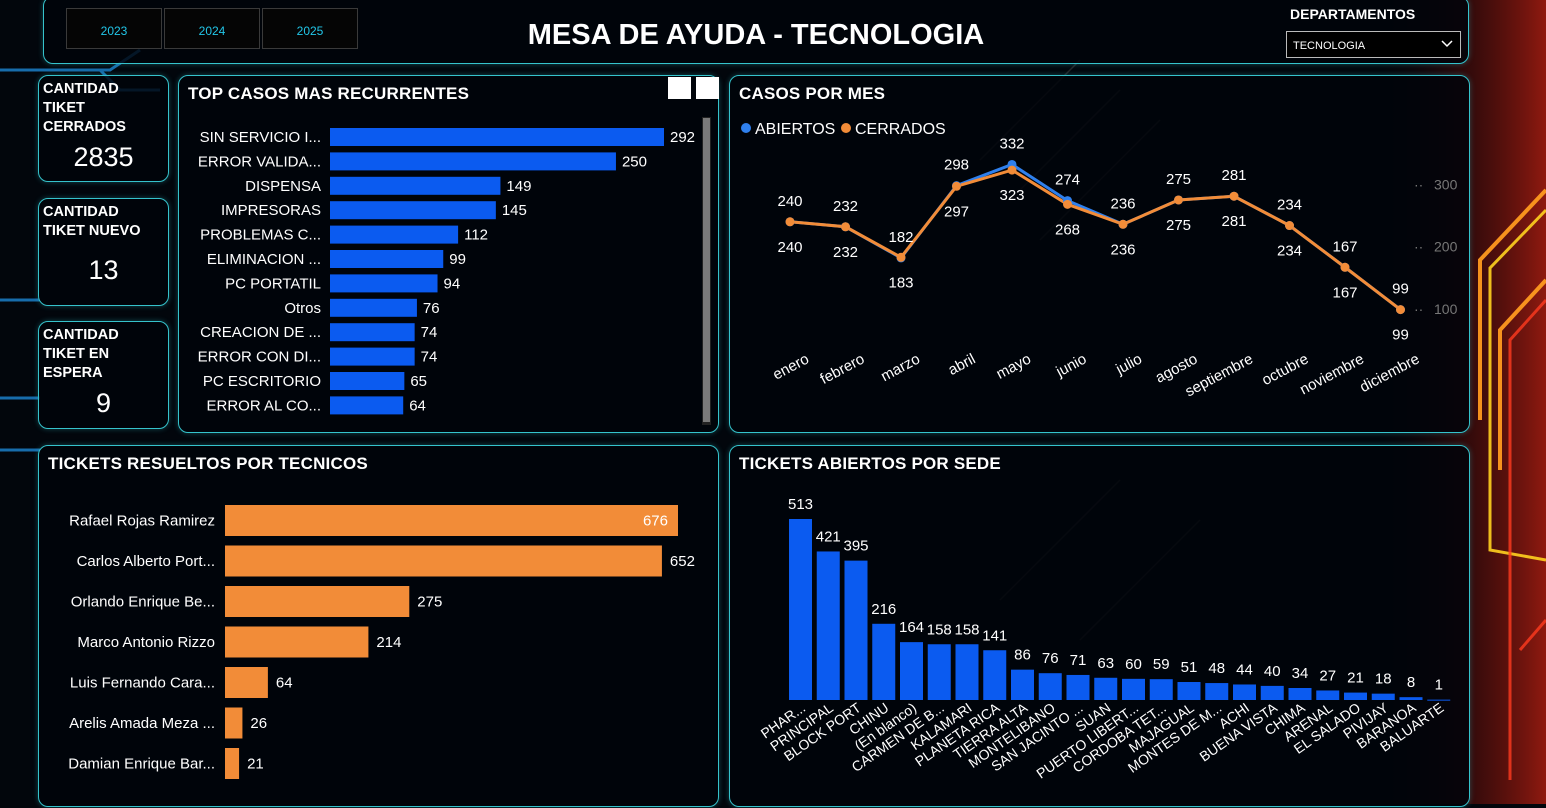 The width and height of the screenshot is (1546, 808). Describe the element at coordinates (1095, 236) in the screenshot. I see `series-line` at that location.